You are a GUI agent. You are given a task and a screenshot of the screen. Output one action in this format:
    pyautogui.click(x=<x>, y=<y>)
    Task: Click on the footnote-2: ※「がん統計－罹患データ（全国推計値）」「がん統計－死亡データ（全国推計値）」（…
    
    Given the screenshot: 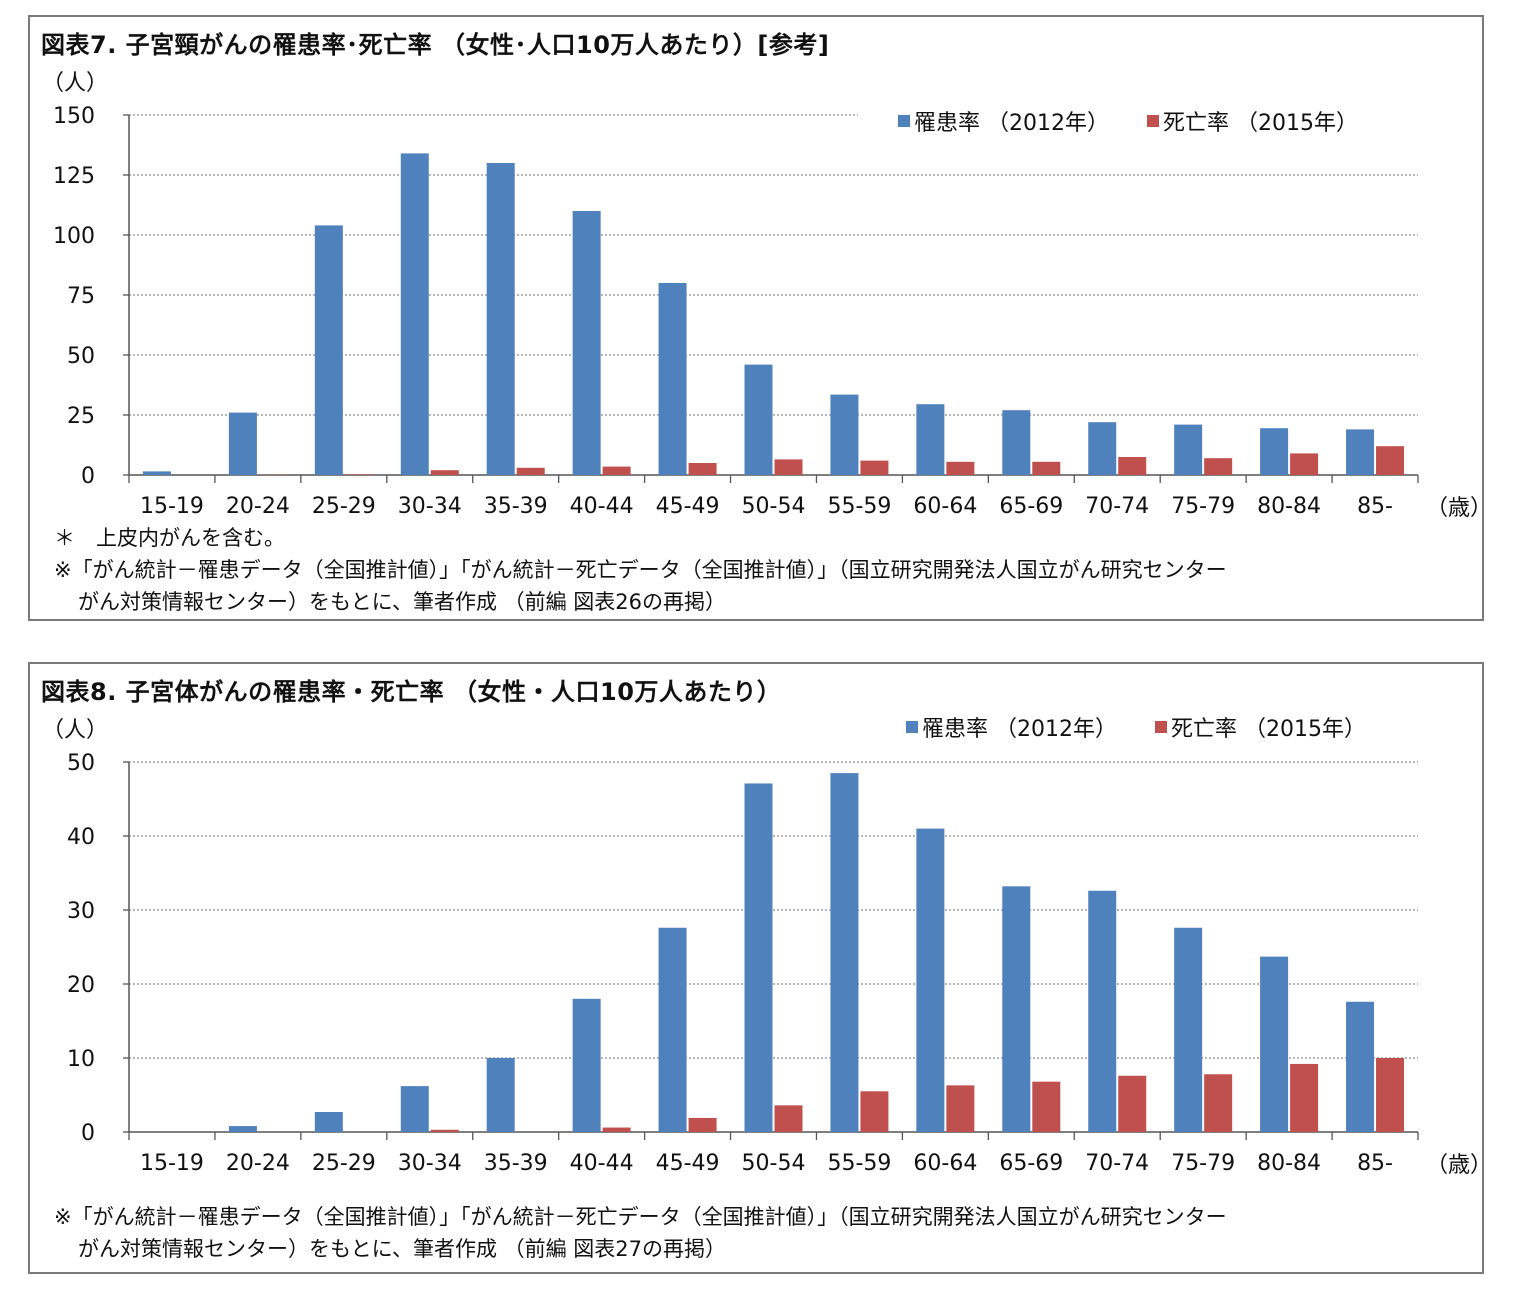 What is the action you would take?
    pyautogui.click(x=640, y=570)
    